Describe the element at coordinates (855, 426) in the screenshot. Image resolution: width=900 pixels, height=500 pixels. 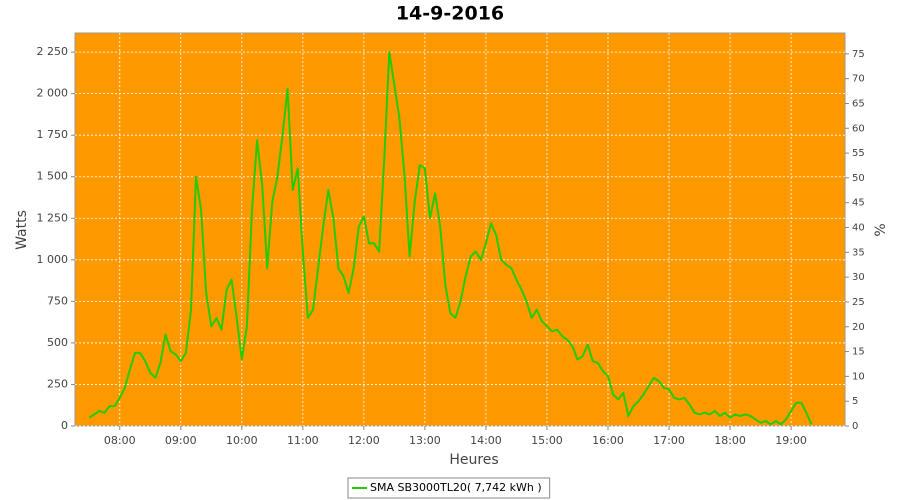
I see `y2-tick-label: 0` at that location.